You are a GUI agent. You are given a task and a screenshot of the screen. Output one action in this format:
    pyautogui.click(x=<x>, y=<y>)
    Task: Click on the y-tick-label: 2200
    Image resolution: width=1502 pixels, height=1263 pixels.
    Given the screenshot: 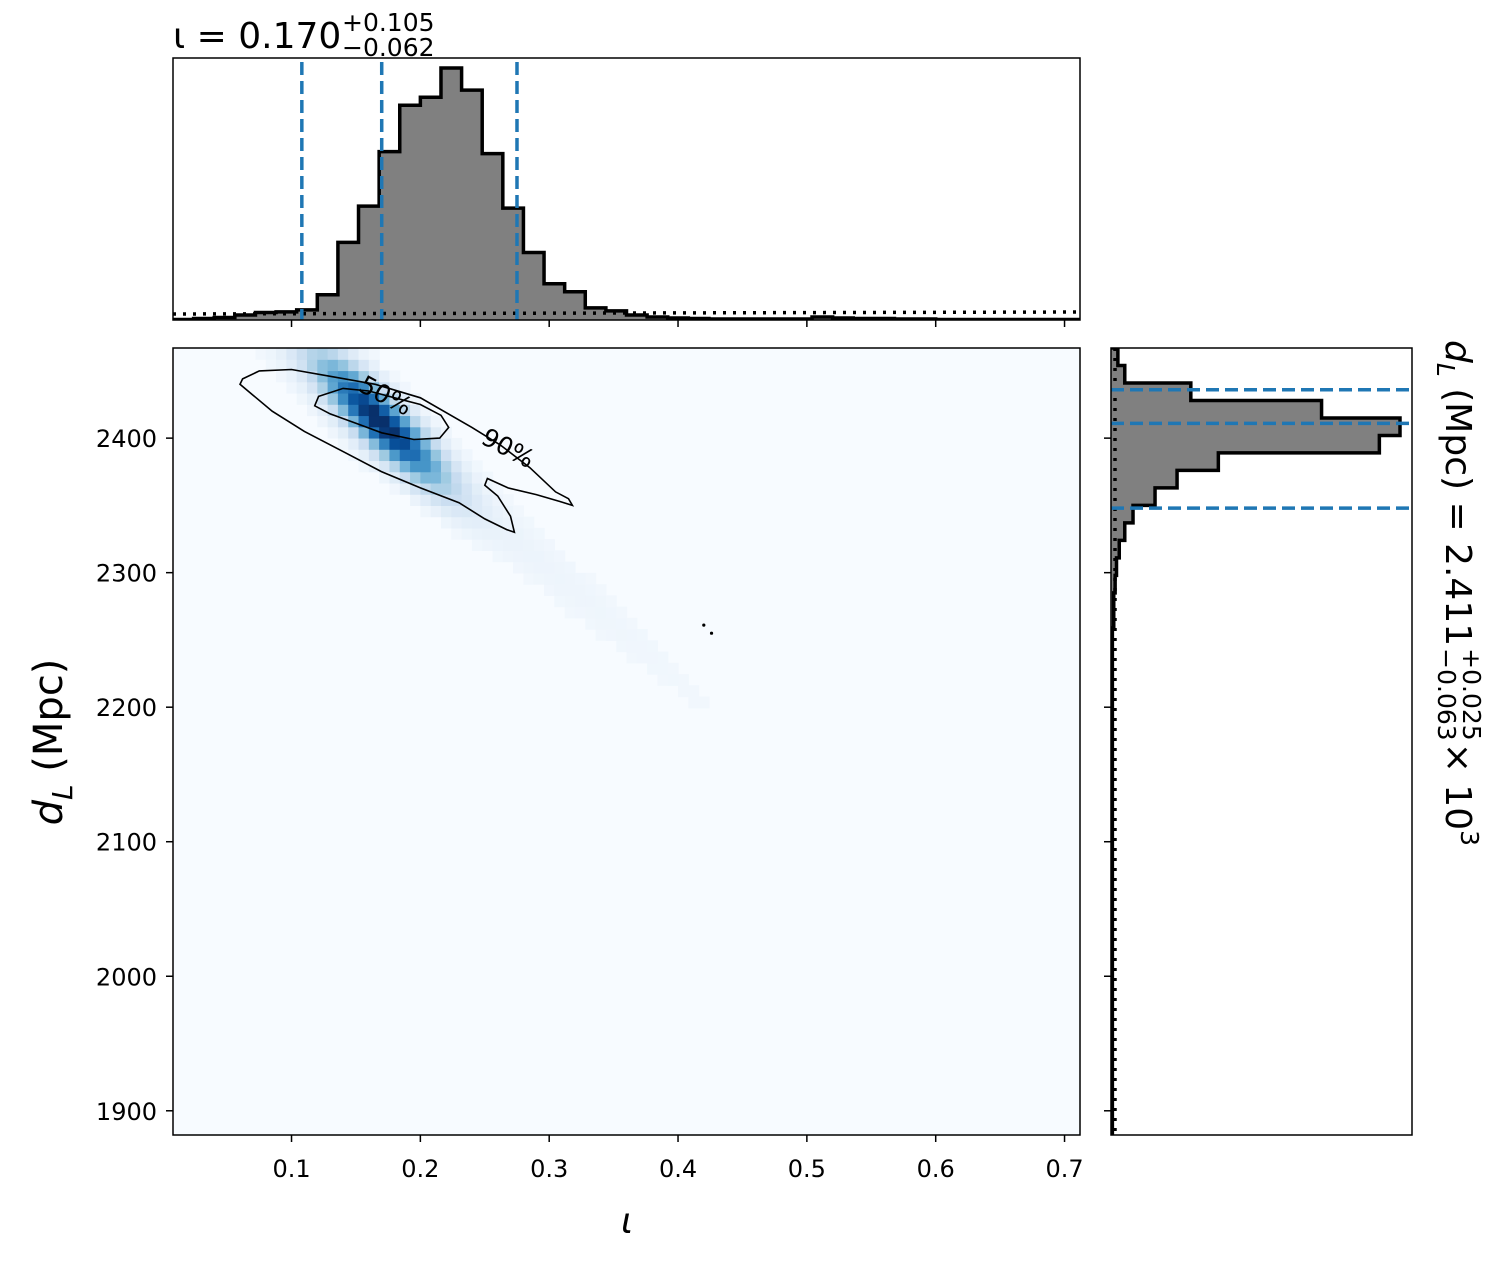 What is the action you would take?
    pyautogui.click(x=126, y=708)
    